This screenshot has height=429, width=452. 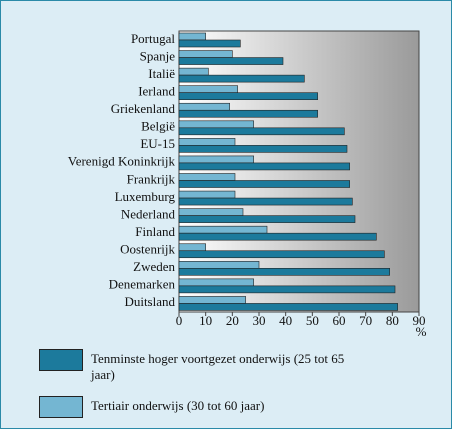 What do you see at coordinates (421, 331) in the screenshot?
I see `x-axis-label: %` at bounding box center [421, 331].